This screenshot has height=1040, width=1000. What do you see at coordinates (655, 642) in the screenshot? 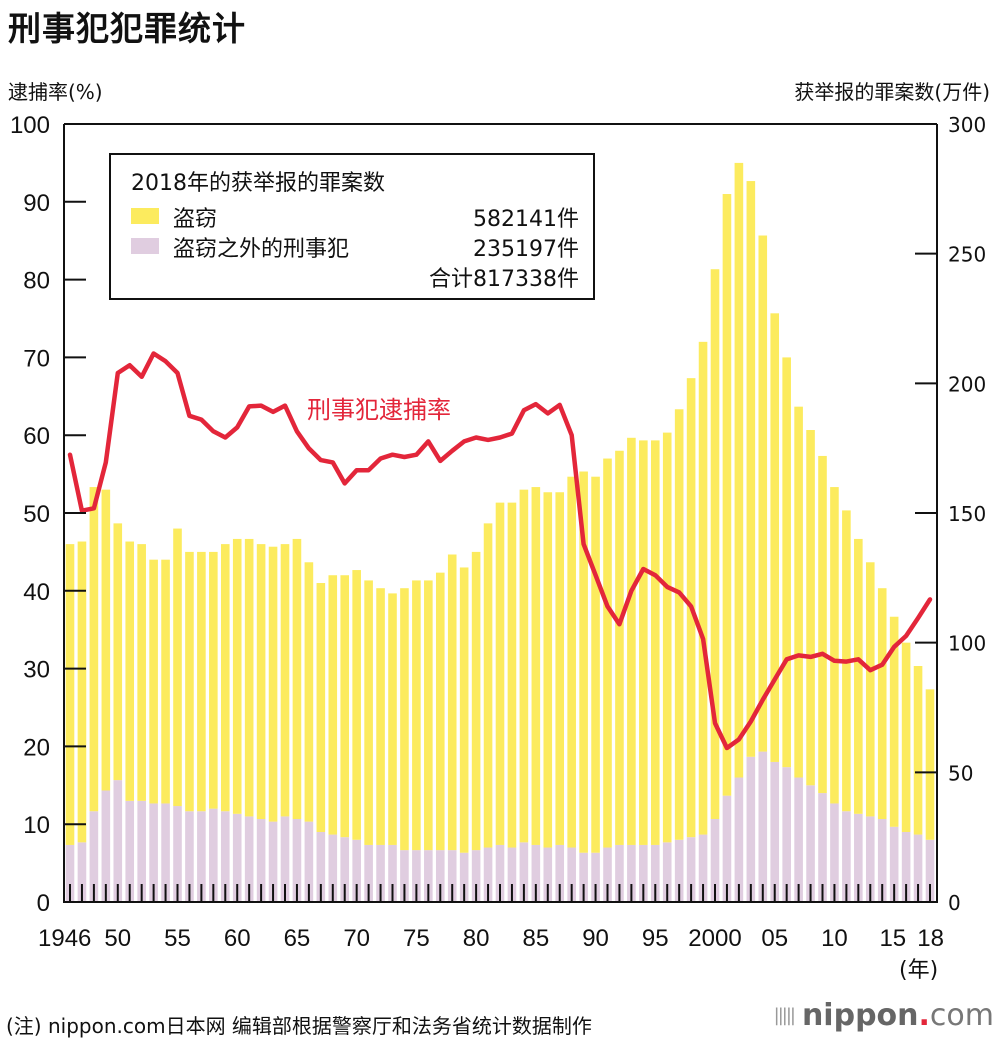
I see `bar-theft-1995` at bounding box center [655, 642].